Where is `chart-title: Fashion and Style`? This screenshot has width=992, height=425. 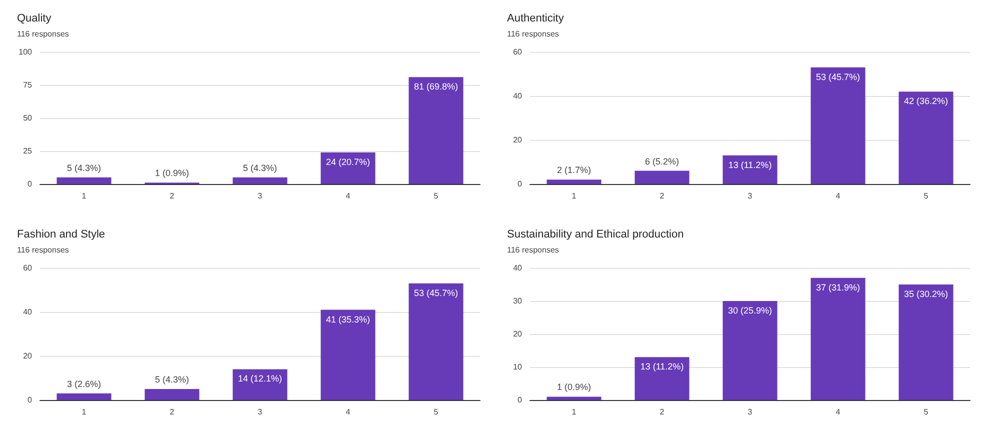
chart-title: Fashion and Style is located at coordinates (61, 234).